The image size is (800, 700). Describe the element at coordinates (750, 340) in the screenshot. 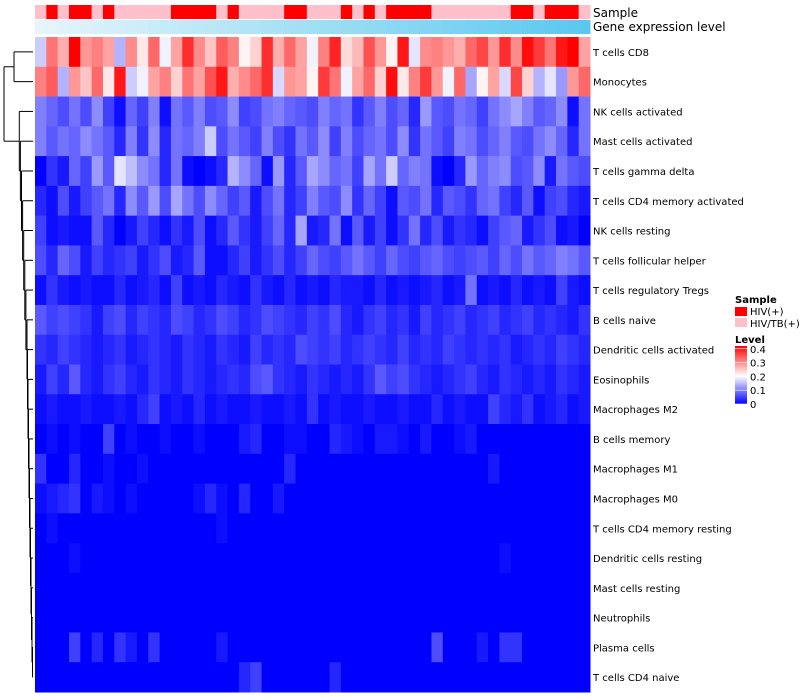

I see `legend-level-title: Level` at that location.